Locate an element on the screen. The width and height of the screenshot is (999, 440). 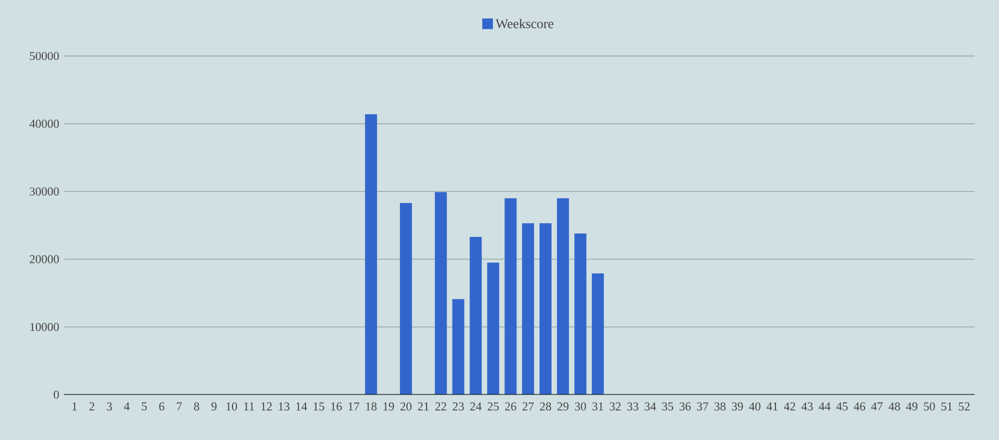
x-tick-label: 13 is located at coordinates (284, 406).